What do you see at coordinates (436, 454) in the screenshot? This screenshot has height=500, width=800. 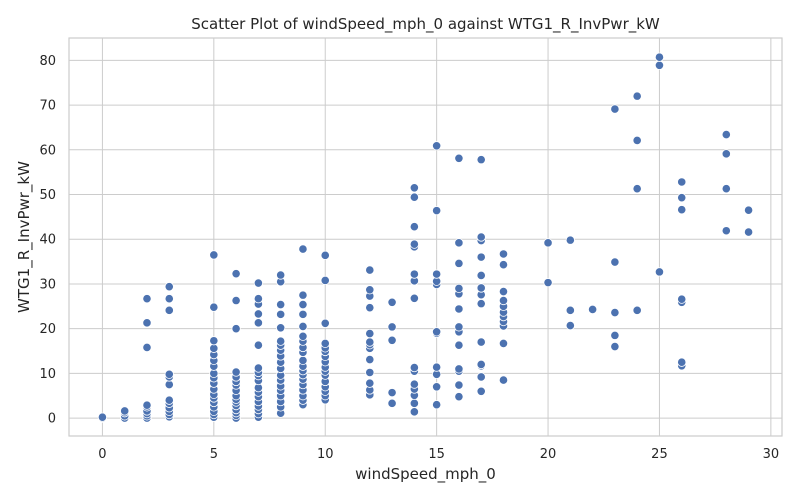 I see `x-tick-label: 15` at bounding box center [436, 454].